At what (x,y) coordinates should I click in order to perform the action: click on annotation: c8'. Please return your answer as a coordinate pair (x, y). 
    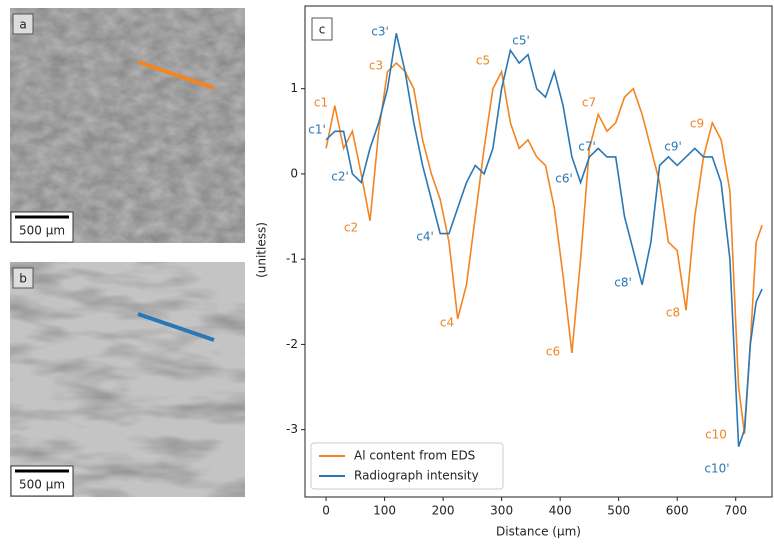
    Looking at the image, I should click on (623, 283).